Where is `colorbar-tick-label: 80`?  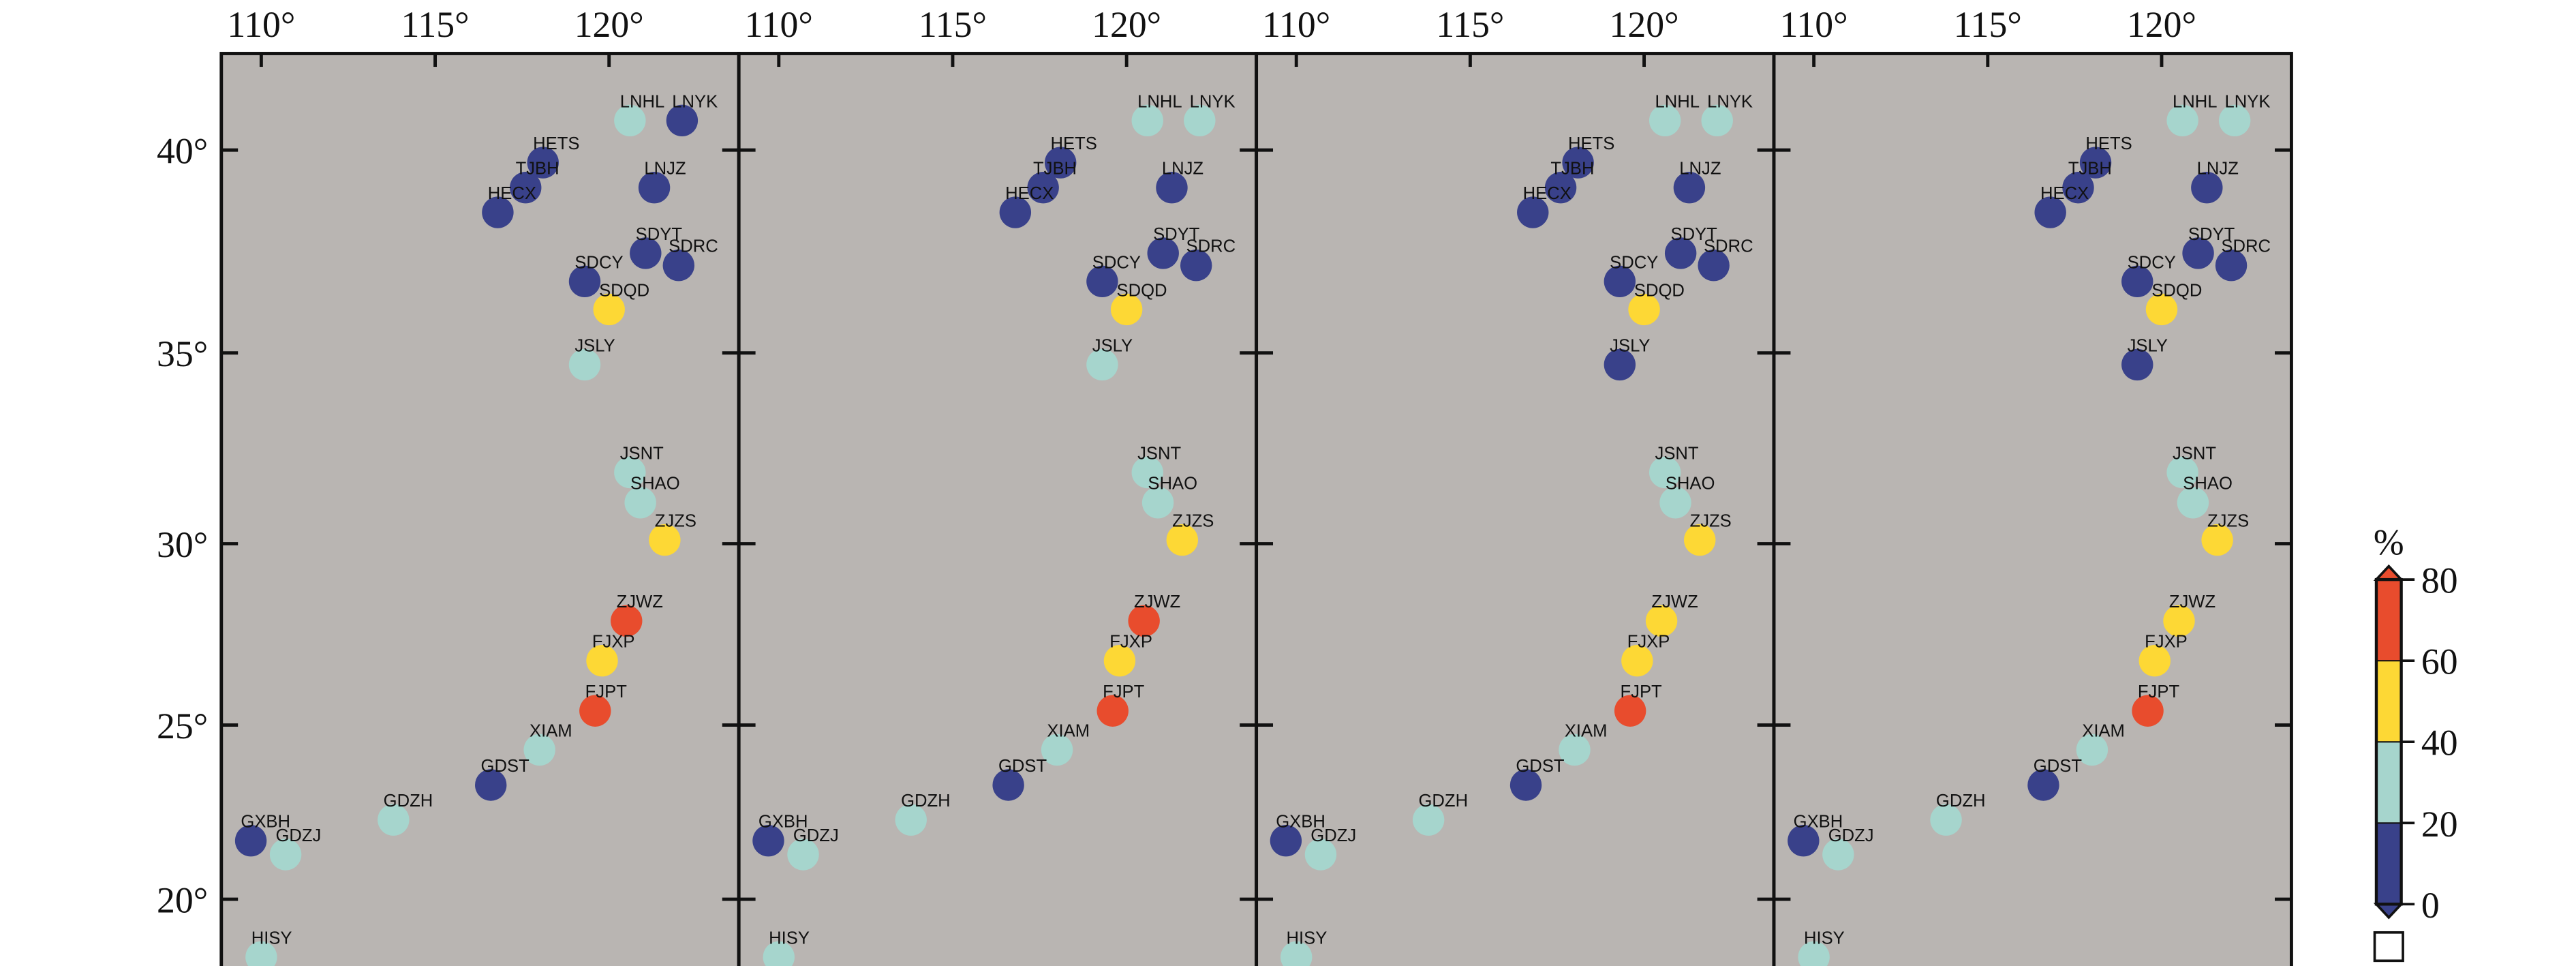
colorbar-tick-label: 80 is located at coordinates (2439, 581).